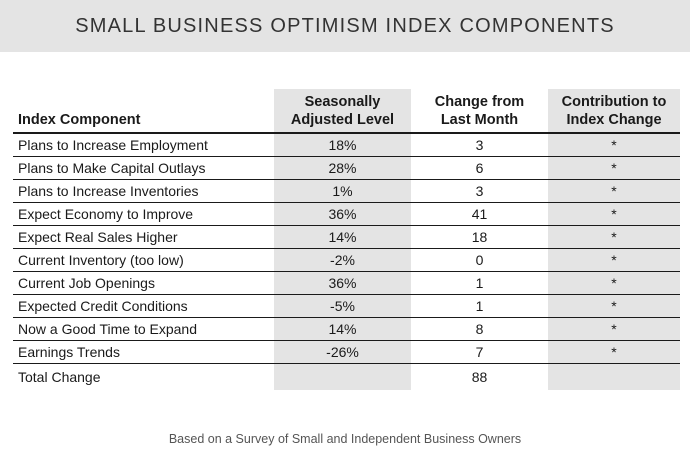  Describe the element at coordinates (479, 377) in the screenshot. I see `total-change: 88` at that location.